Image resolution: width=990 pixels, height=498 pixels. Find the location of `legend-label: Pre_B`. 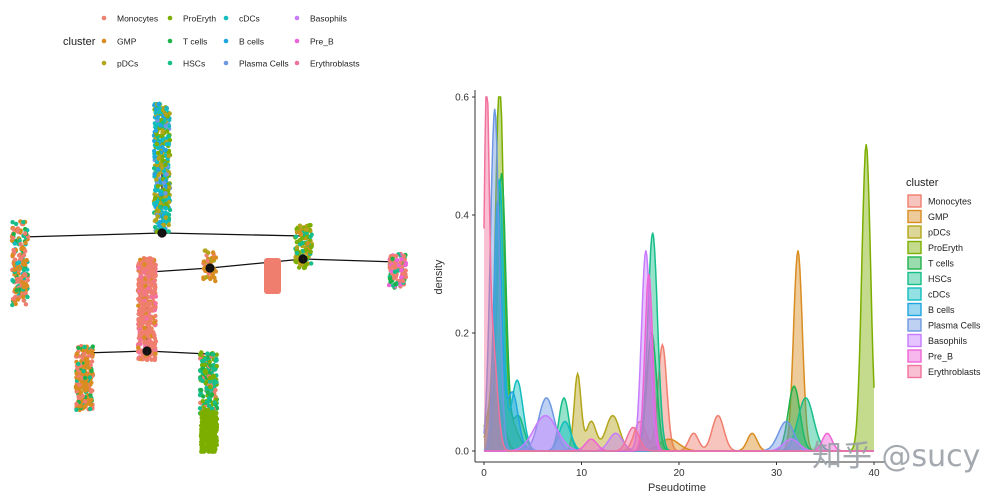

legend-label: Pre_B is located at coordinates (322, 42).